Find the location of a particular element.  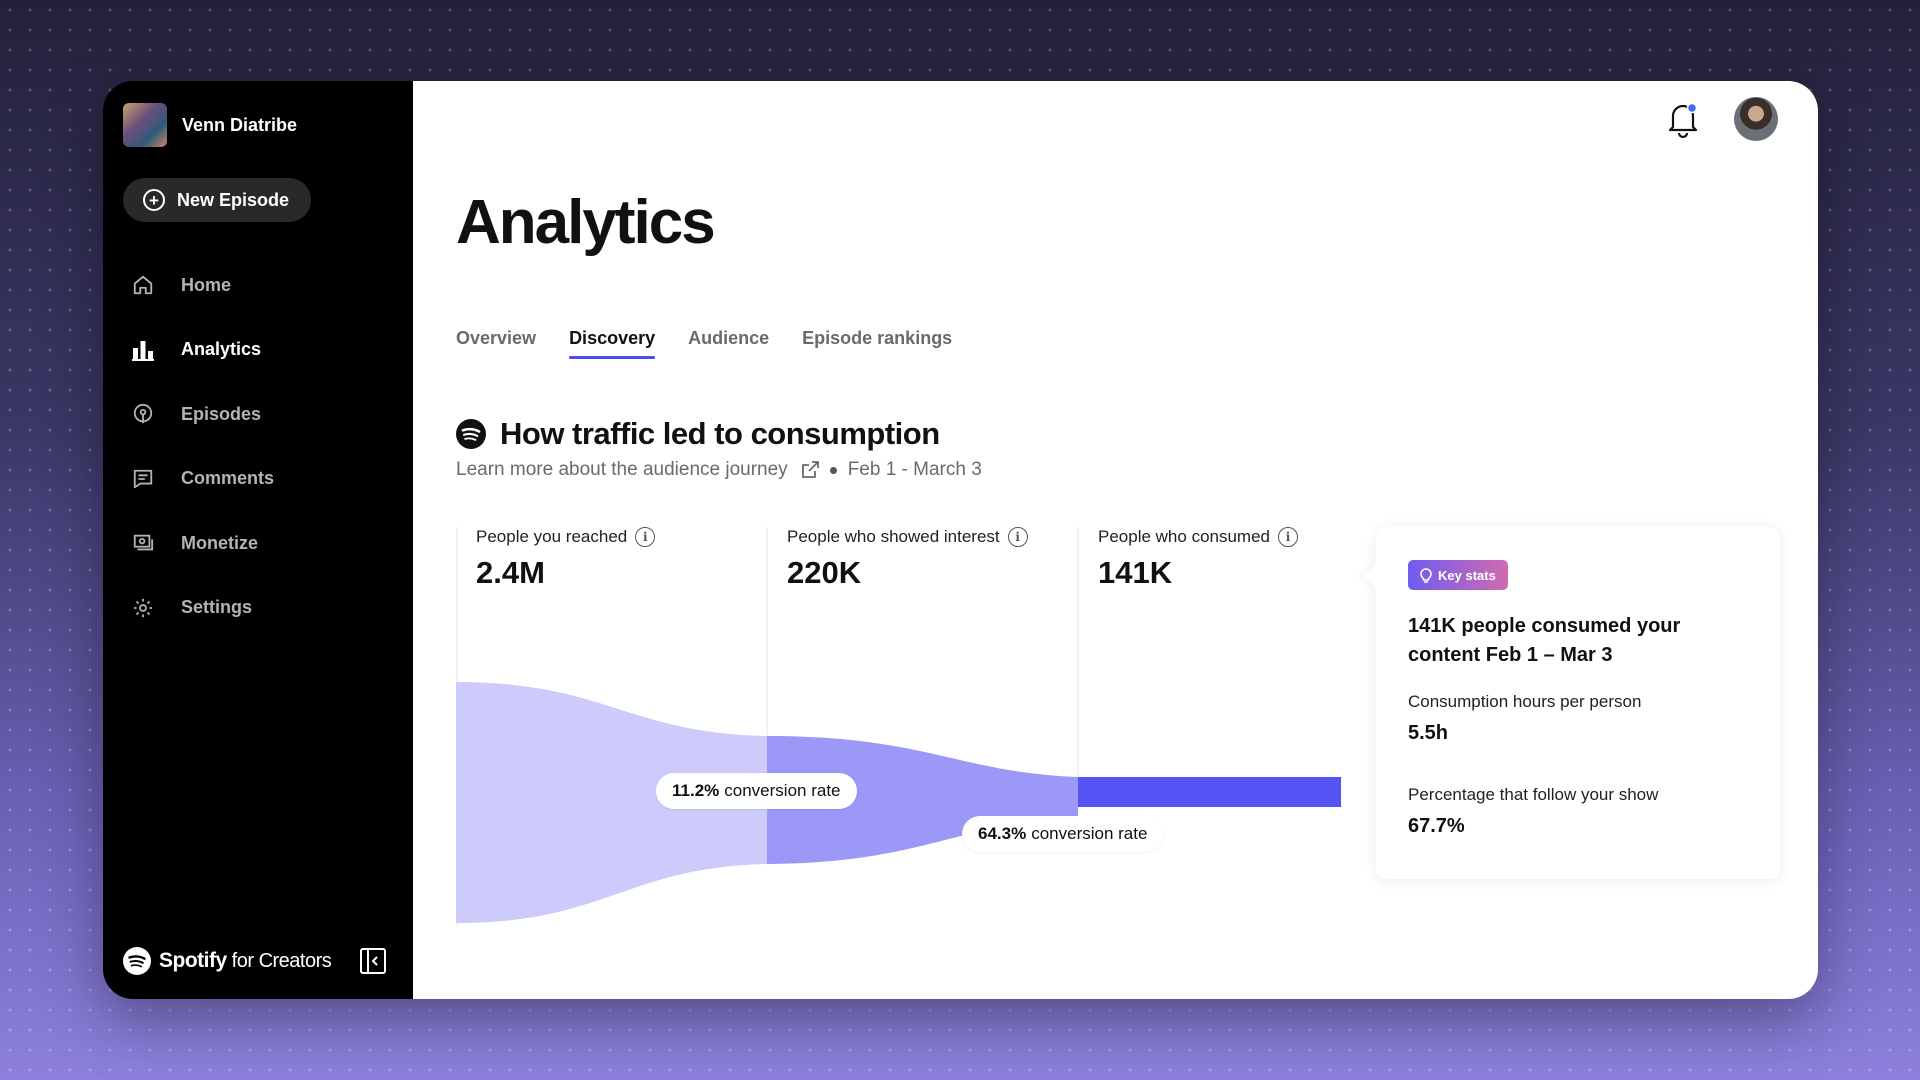

section-title: How traffic led to consumption is located at coordinates (698, 434).